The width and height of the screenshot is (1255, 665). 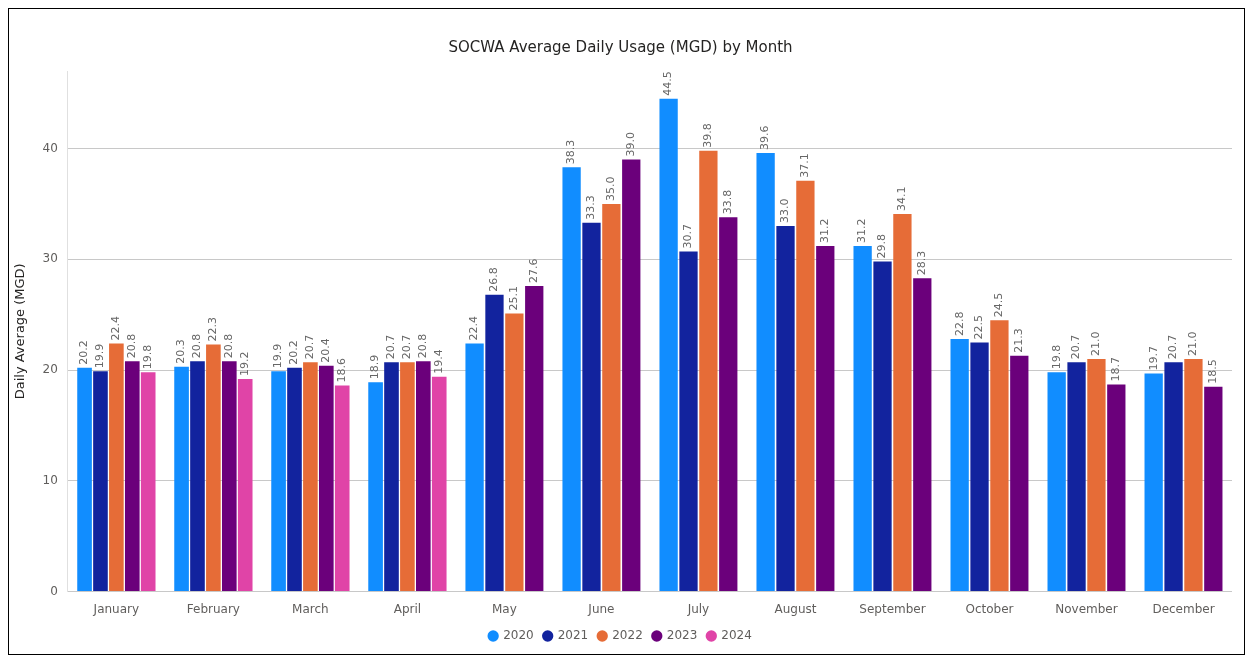 What do you see at coordinates (439, 361) in the screenshot?
I see `data-label: 19.4` at bounding box center [439, 361].